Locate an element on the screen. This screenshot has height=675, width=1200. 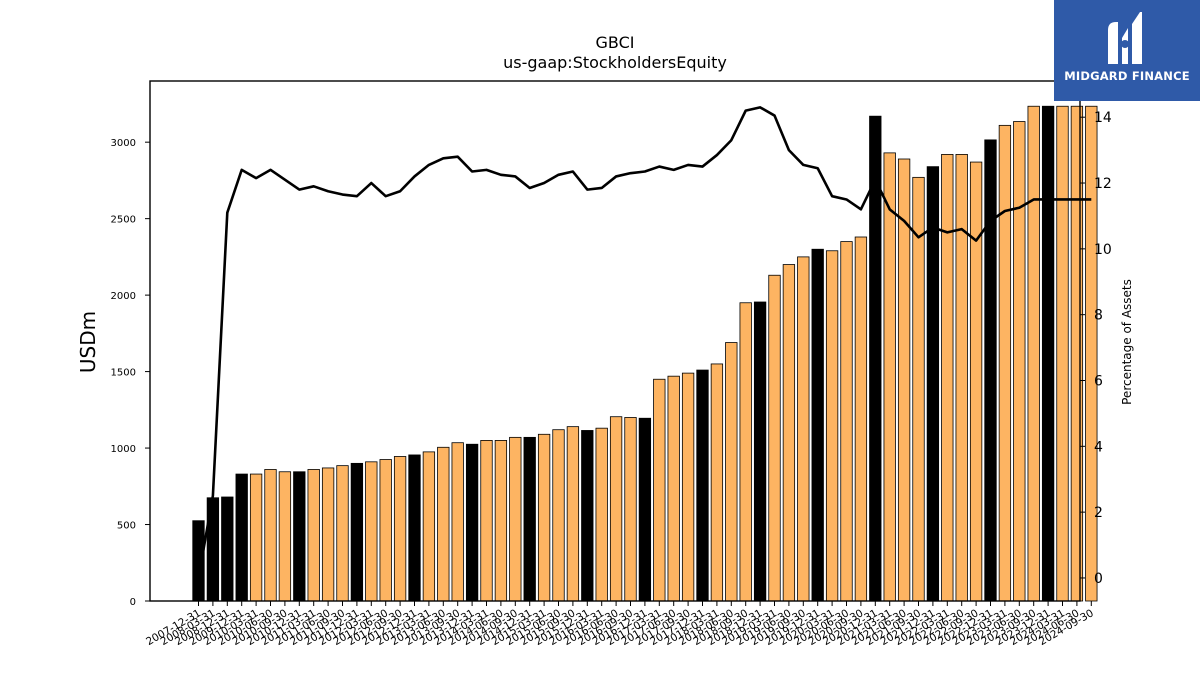
y2-tick-label: 8 is located at coordinates (1098, 316).